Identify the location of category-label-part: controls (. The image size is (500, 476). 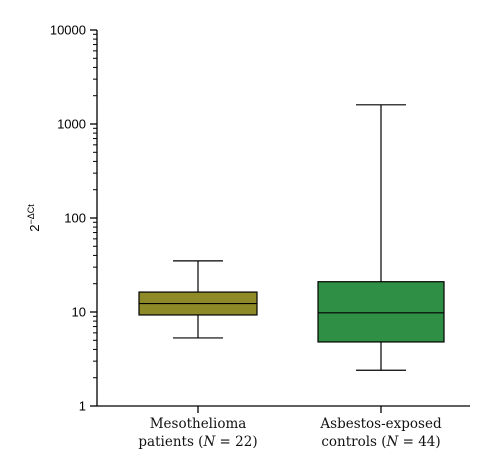
(353, 442).